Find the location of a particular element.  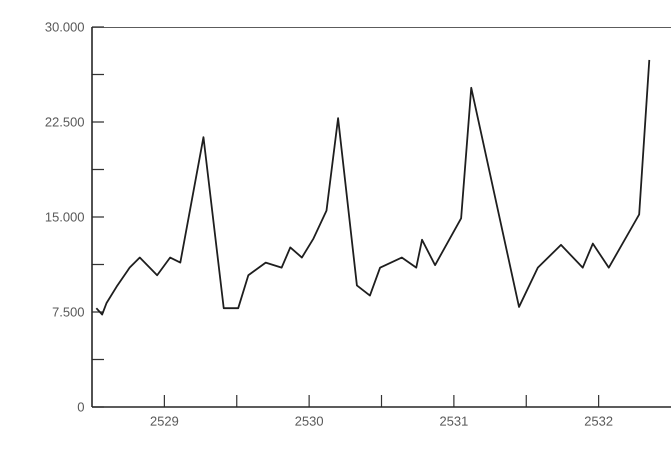

y-tick-label: 22.500 is located at coordinates (65, 122).